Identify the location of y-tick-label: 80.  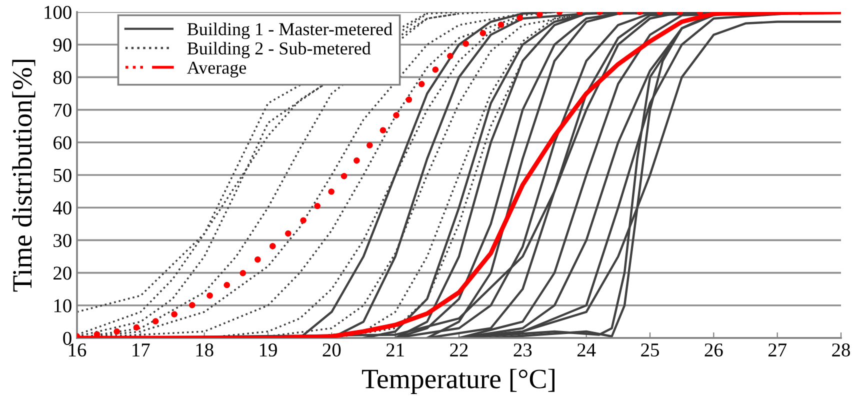
(62, 77).